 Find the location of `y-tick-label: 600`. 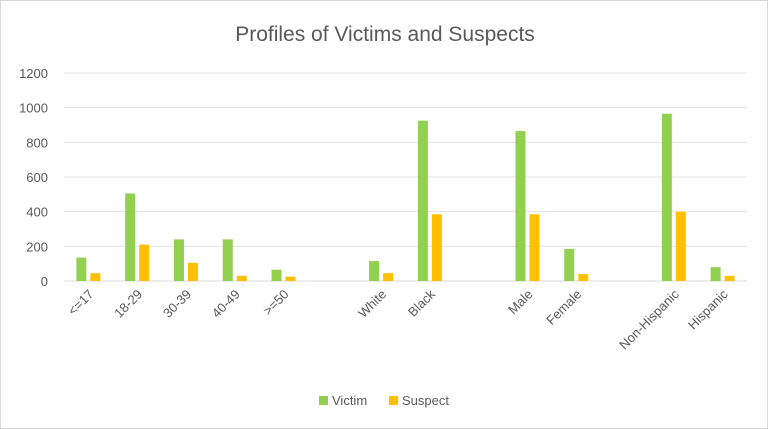

y-tick-label: 600 is located at coordinates (37, 177).